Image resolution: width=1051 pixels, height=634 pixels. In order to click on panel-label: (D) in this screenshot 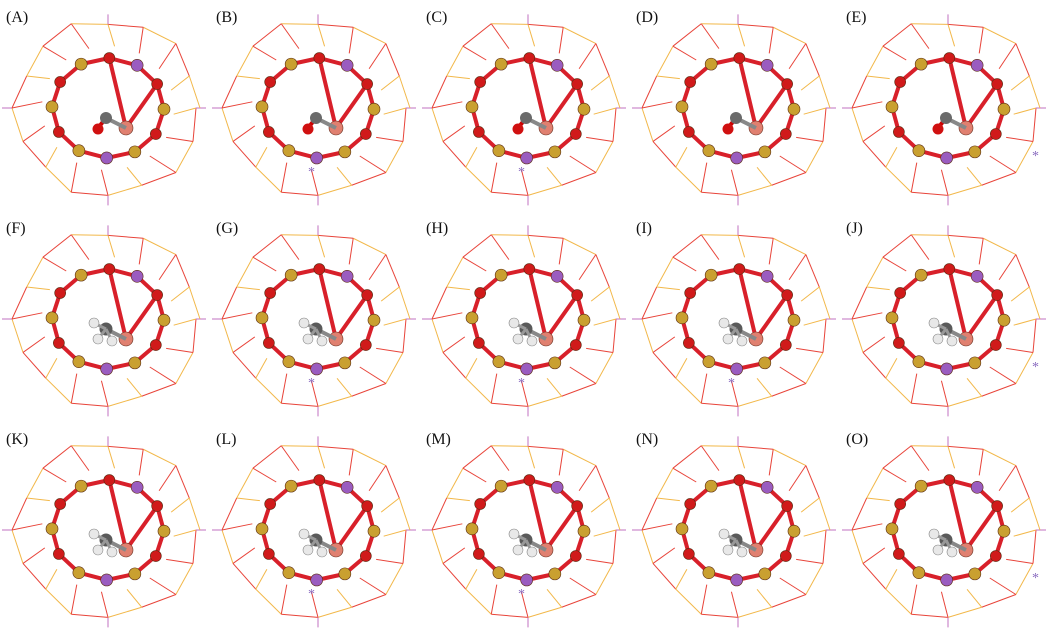, I will do `click(647, 17)`.